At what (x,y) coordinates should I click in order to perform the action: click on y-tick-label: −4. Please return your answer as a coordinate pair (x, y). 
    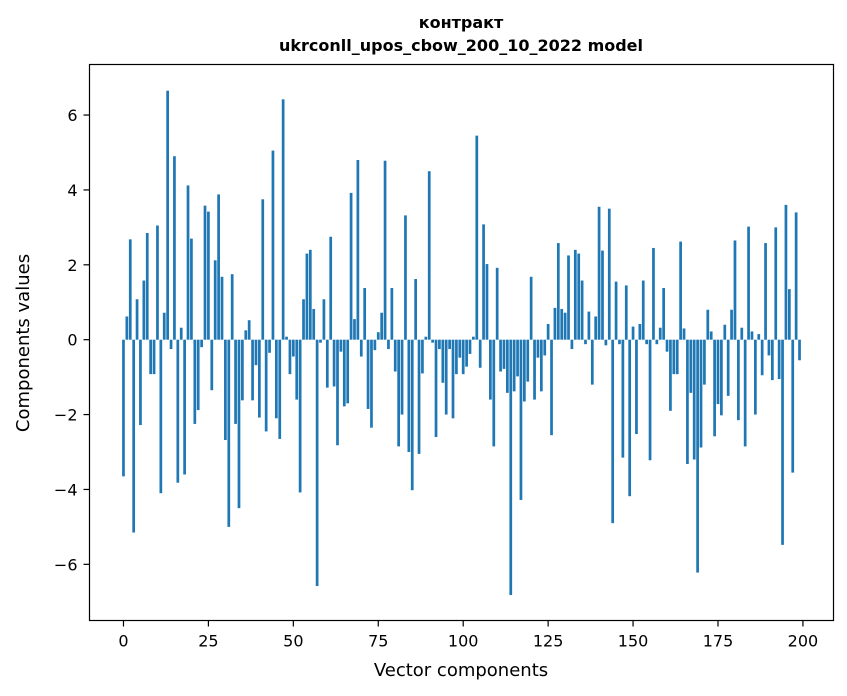
    Looking at the image, I should click on (66, 489).